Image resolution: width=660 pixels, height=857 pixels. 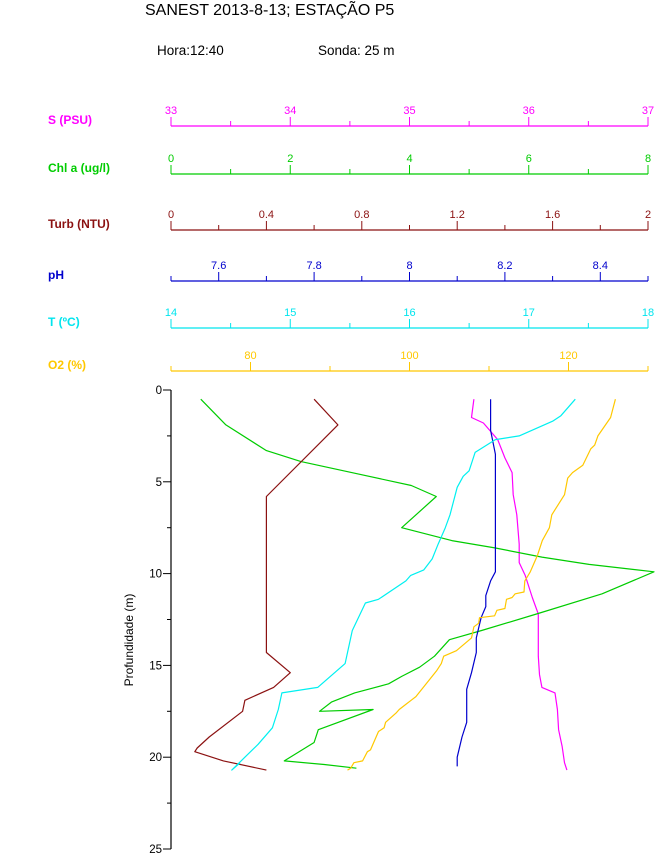 What do you see at coordinates (155, 758) in the screenshot?
I see `tick-label: 20` at bounding box center [155, 758].